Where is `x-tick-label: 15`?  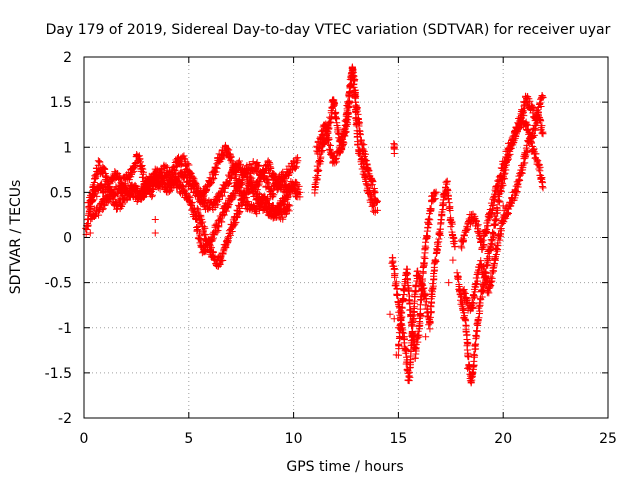
x-tick-label: 15 is located at coordinates (398, 439).